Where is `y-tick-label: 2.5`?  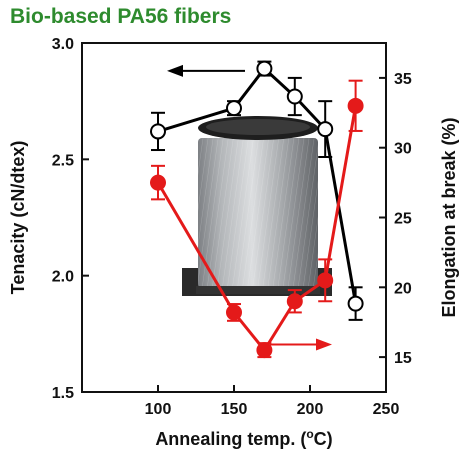 y-tick-label: 2.5 is located at coordinates (63, 160).